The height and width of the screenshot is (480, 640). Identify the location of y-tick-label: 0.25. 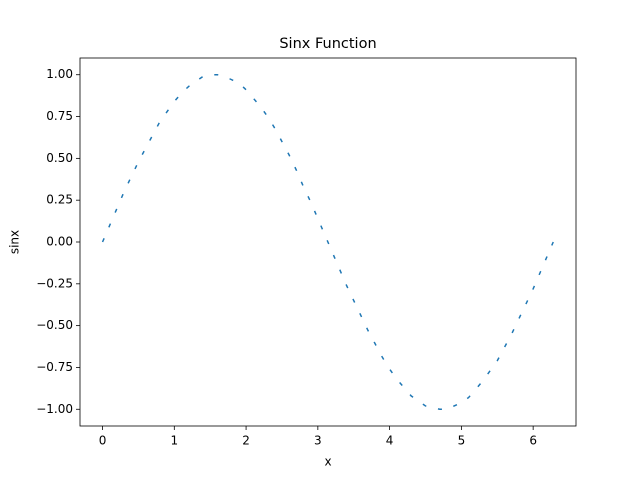
(59, 200).